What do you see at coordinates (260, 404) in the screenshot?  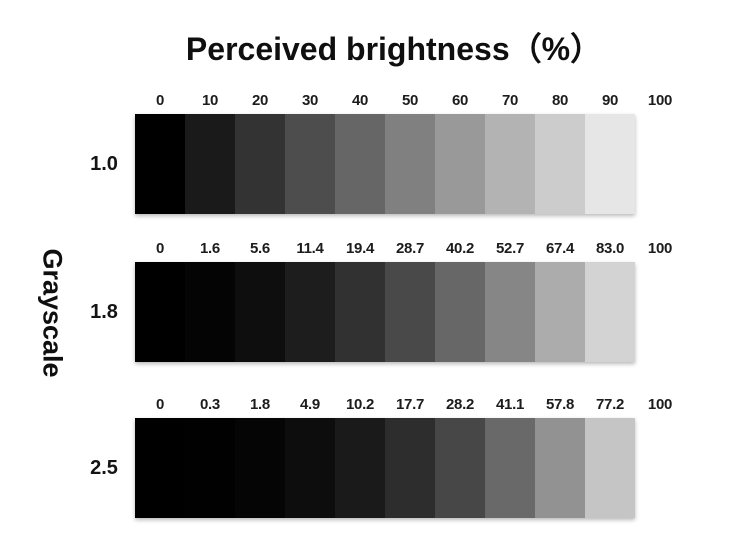 I see `brightness-tick-label: 1.8` at bounding box center [260, 404].